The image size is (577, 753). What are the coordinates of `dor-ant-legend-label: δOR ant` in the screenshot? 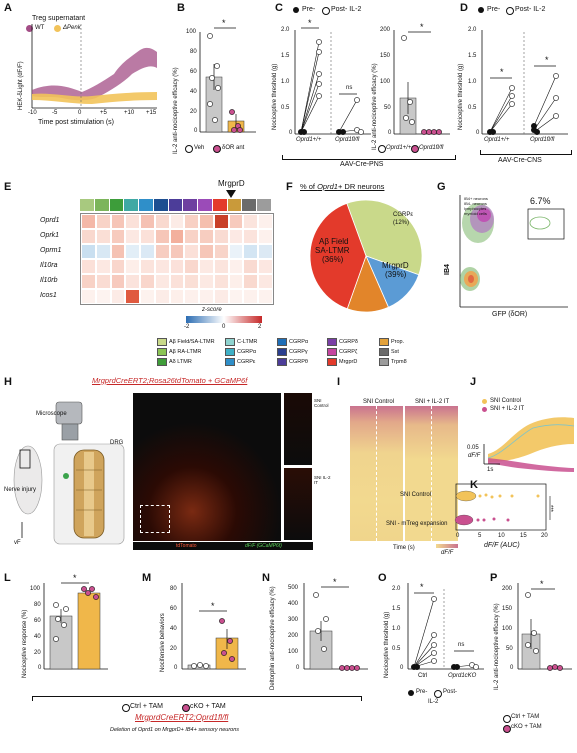 It's located at (233, 148).